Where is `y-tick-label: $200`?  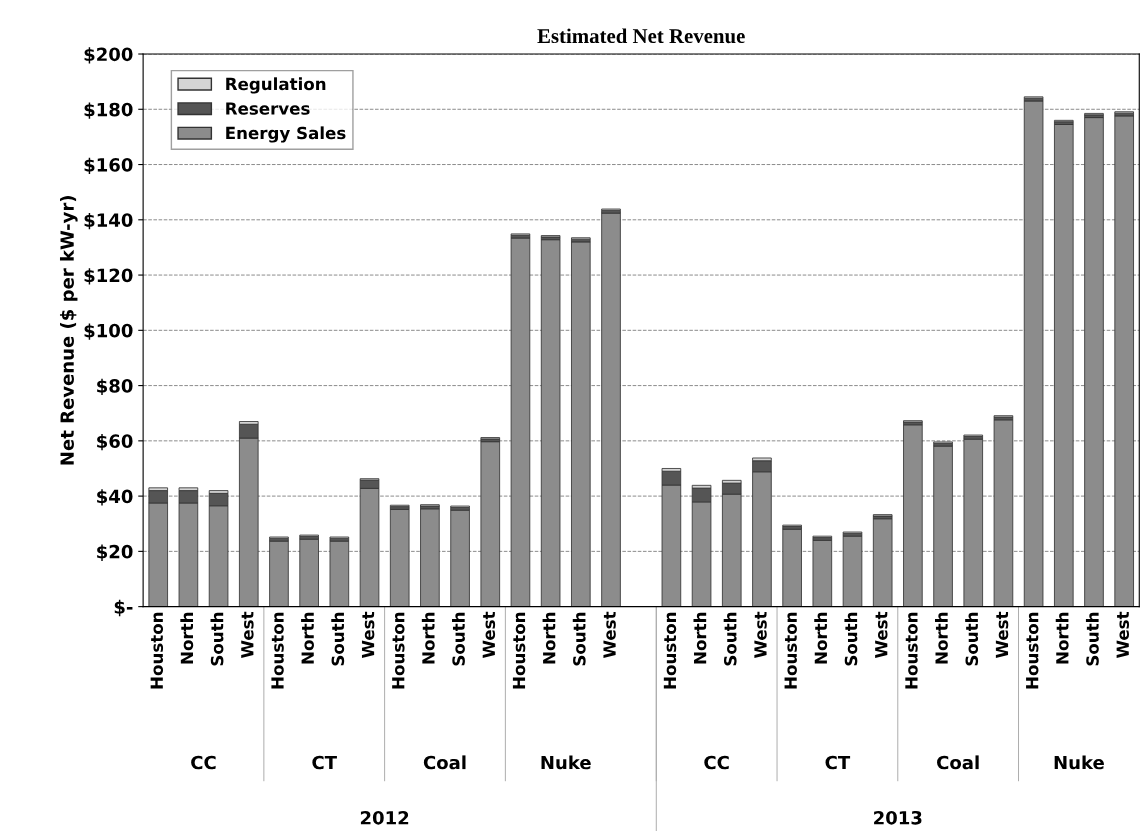 y-tick-label: $200 is located at coordinates (108, 55).